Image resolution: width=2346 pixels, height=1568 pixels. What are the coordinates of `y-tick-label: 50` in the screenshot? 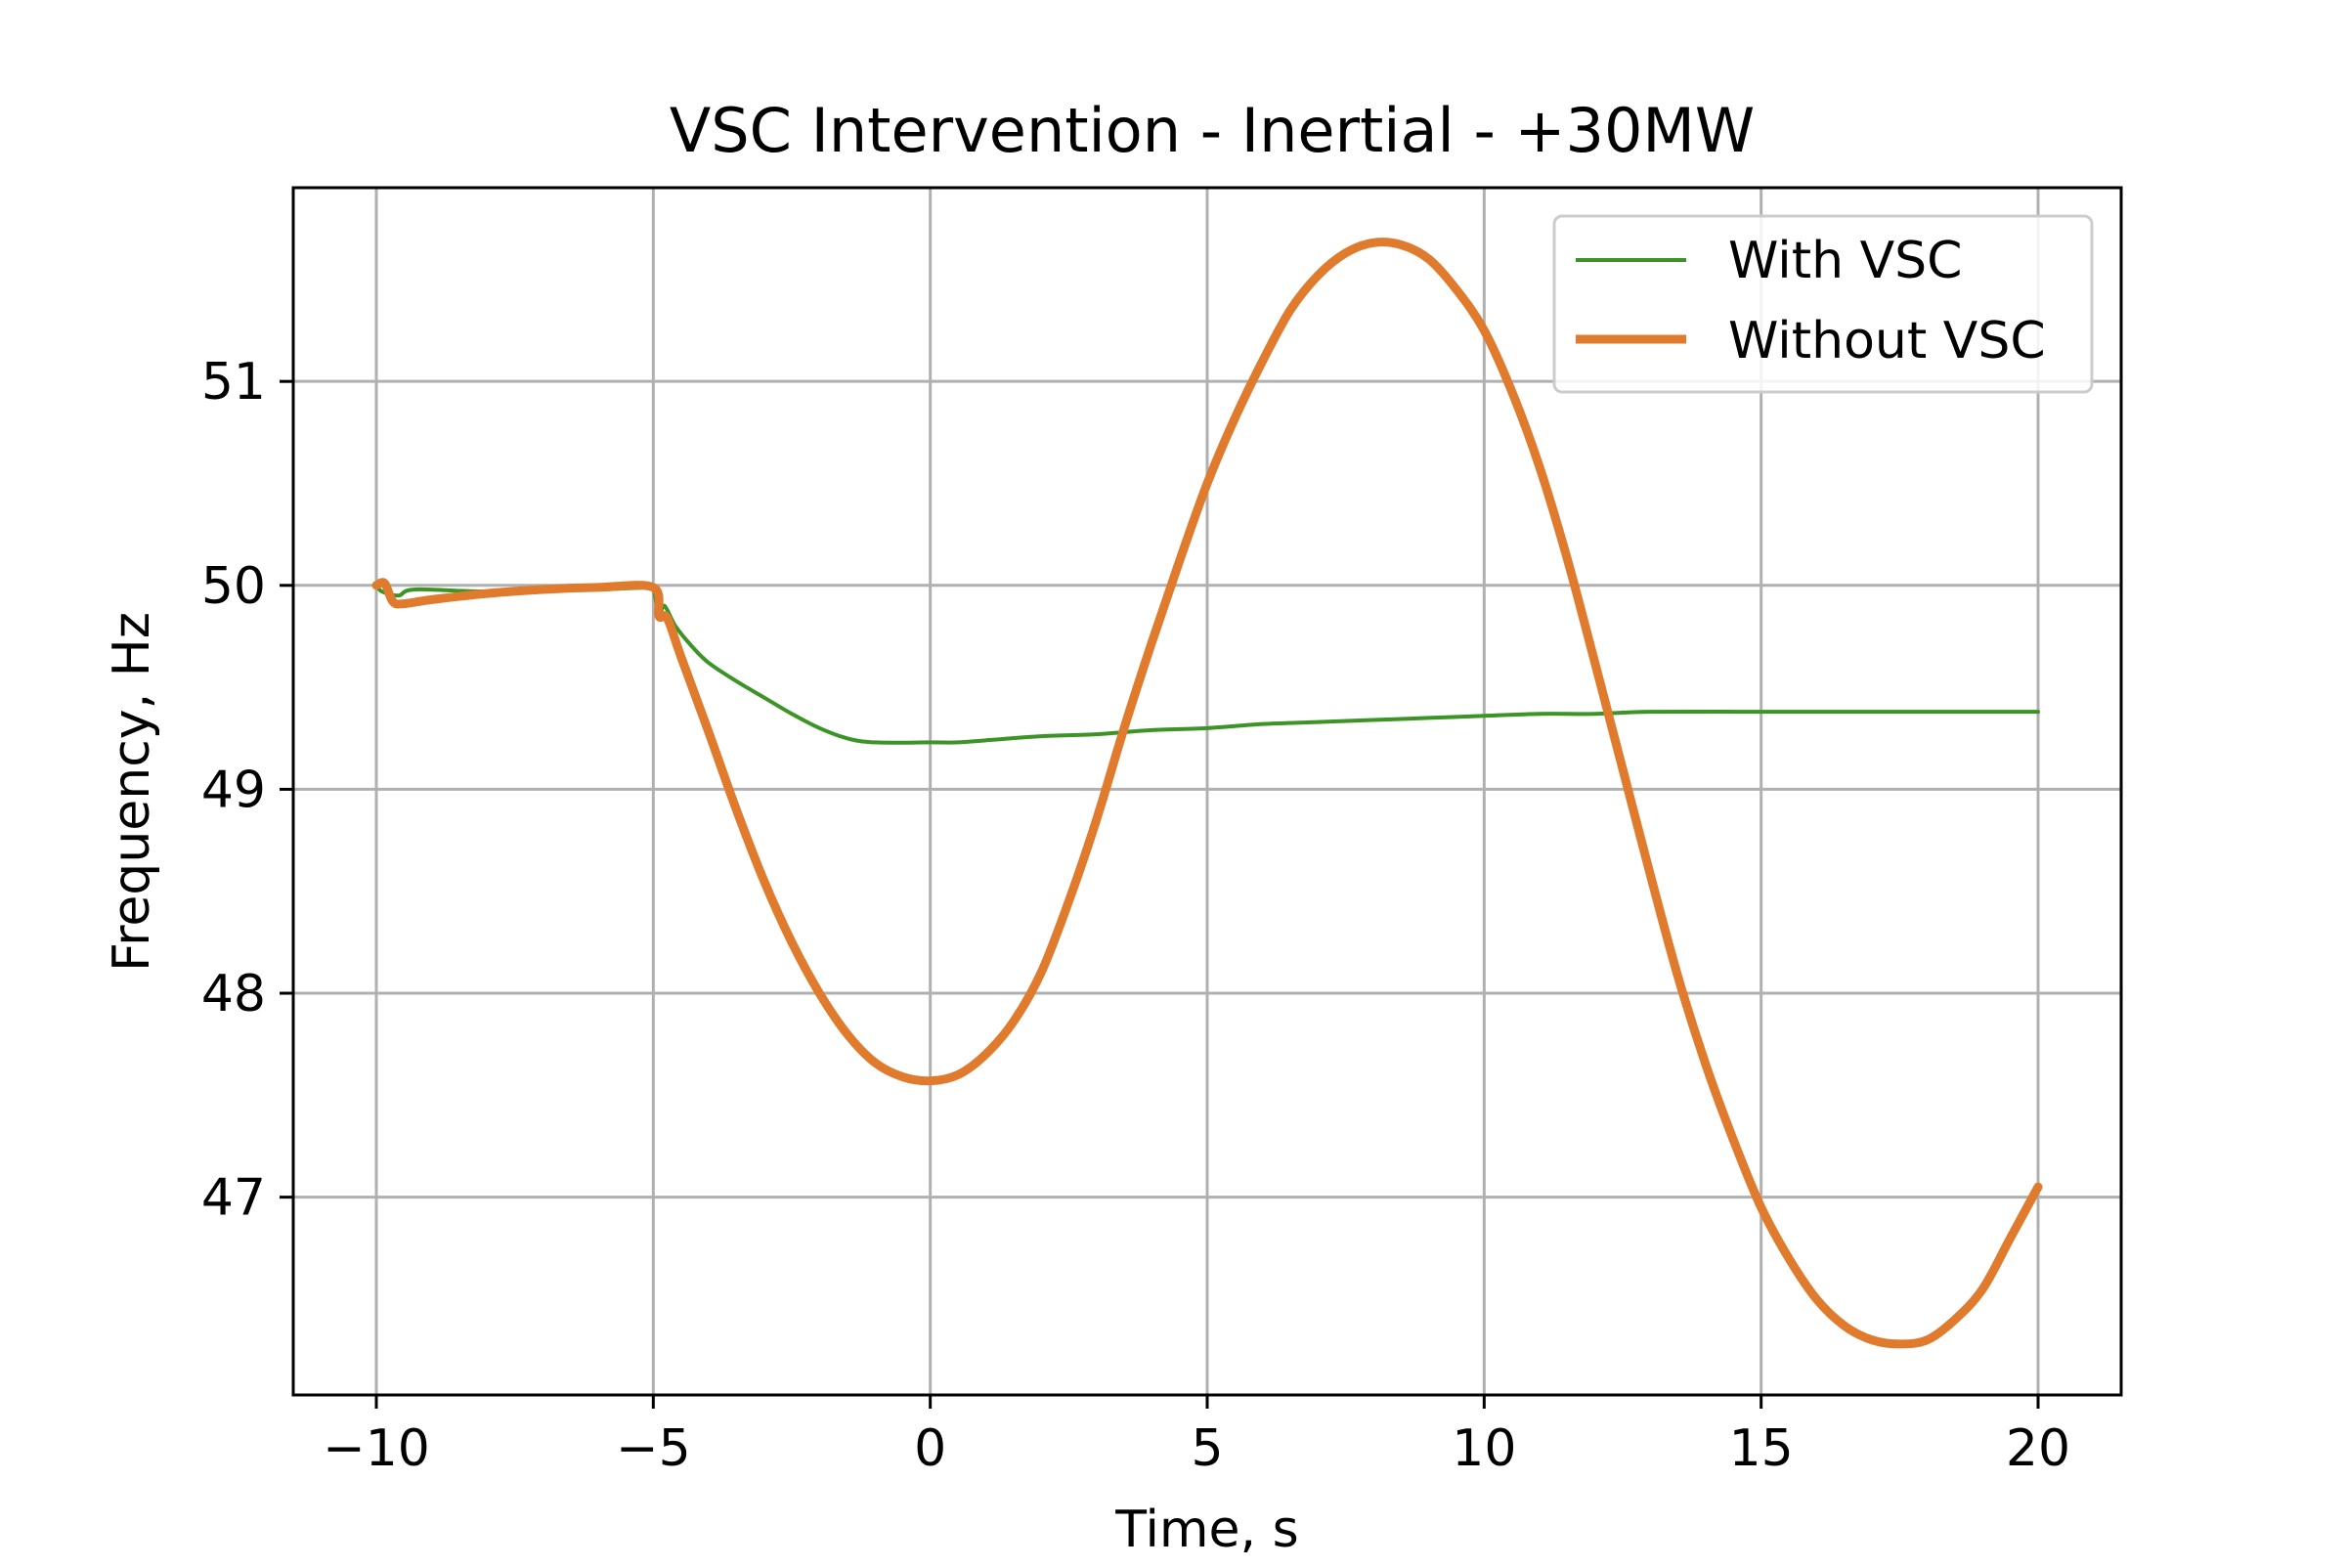 It's located at (234, 586).